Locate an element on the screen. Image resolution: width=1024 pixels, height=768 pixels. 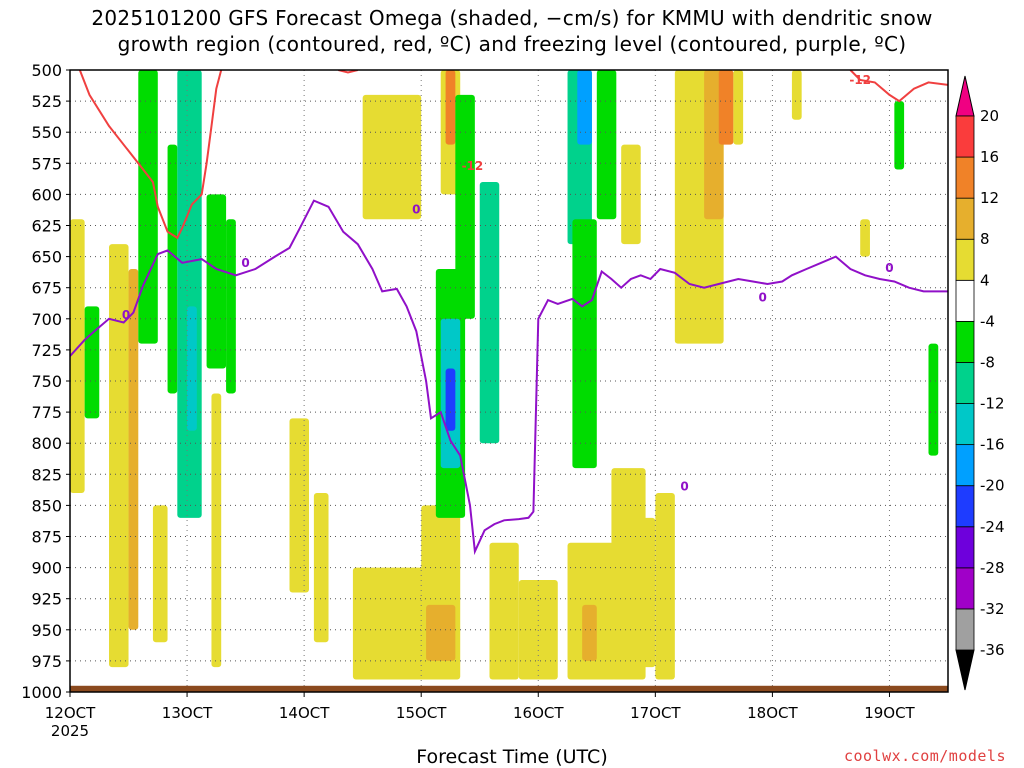
colorbar-tick-label: -28 is located at coordinates (992, 568).